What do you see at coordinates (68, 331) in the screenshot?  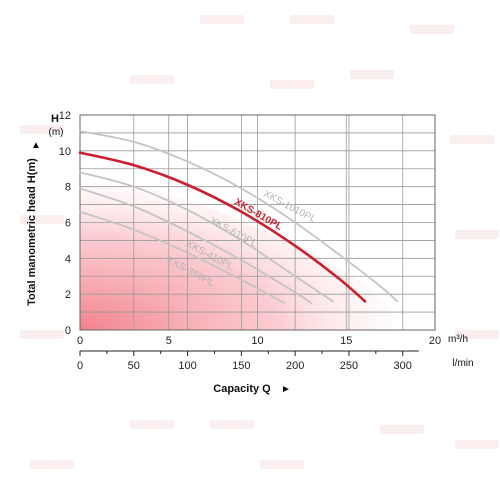 I see `y-tick-label: 0` at bounding box center [68, 331].